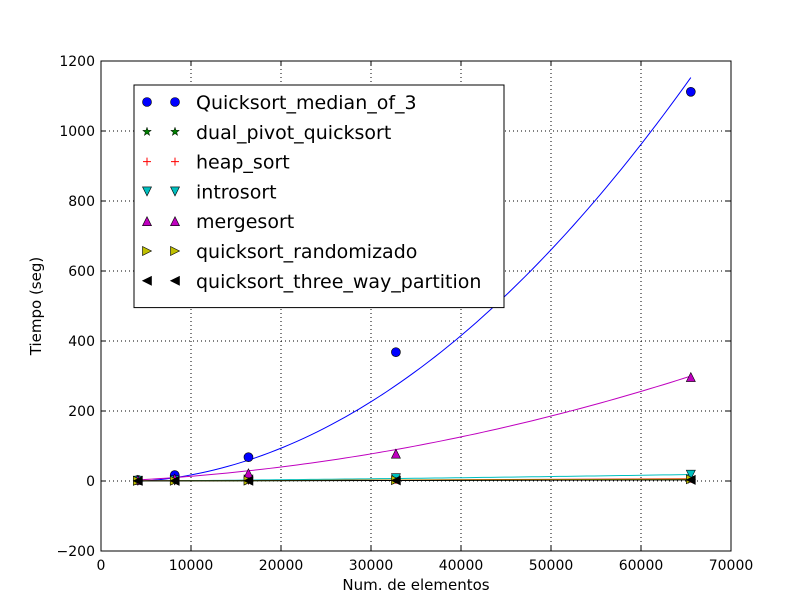 The height and width of the screenshot is (616, 812). Describe the element at coordinates (76, 552) in the screenshot. I see `y-tick-label: −200` at that location.